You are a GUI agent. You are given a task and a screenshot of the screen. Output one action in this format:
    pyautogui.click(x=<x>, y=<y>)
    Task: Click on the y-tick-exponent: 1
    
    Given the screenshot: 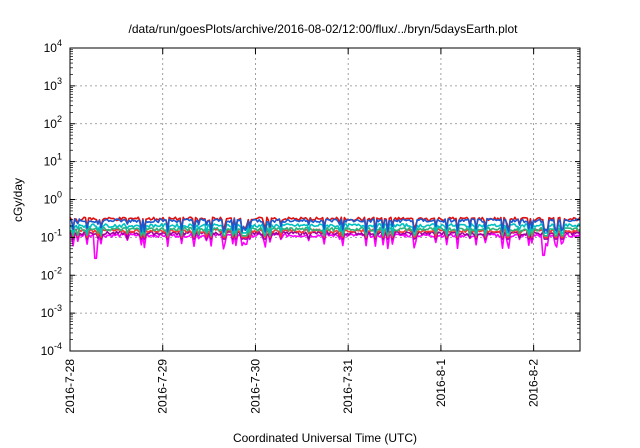 What is the action you would take?
    pyautogui.click(x=59, y=157)
    